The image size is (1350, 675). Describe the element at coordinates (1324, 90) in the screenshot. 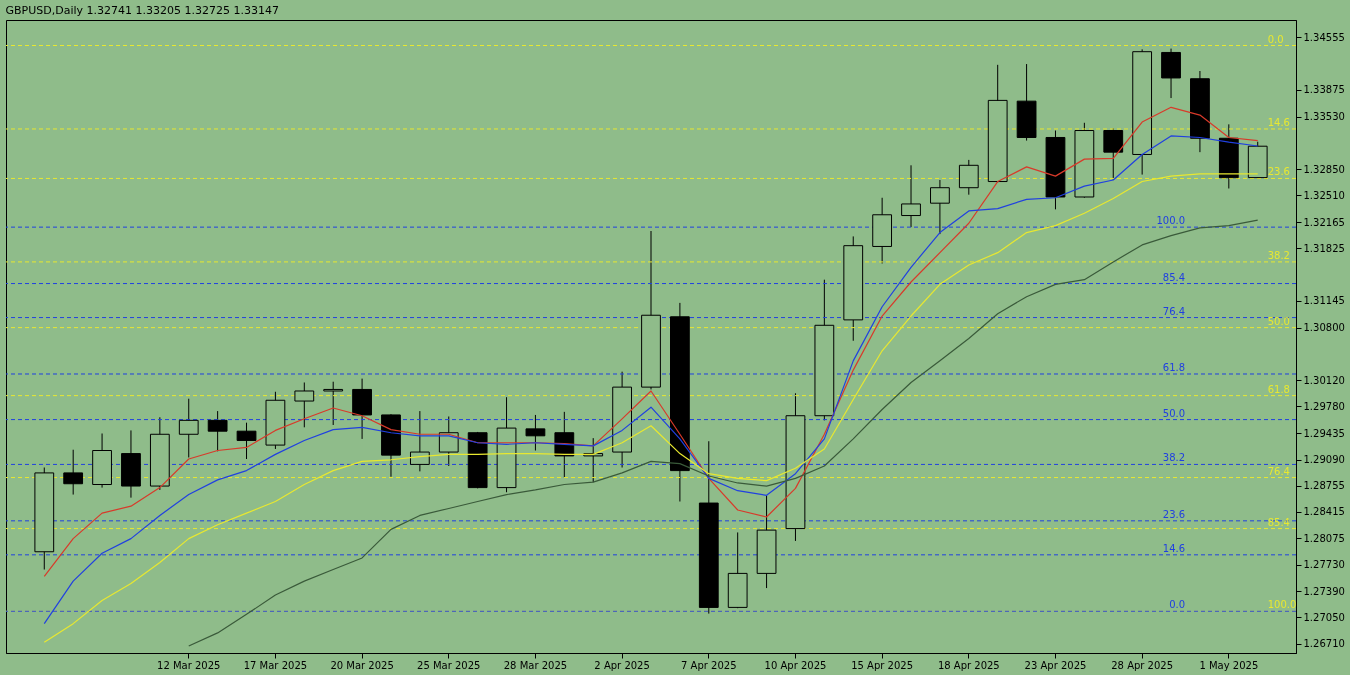

I see `y-tick-label: 1.33875` at that location.